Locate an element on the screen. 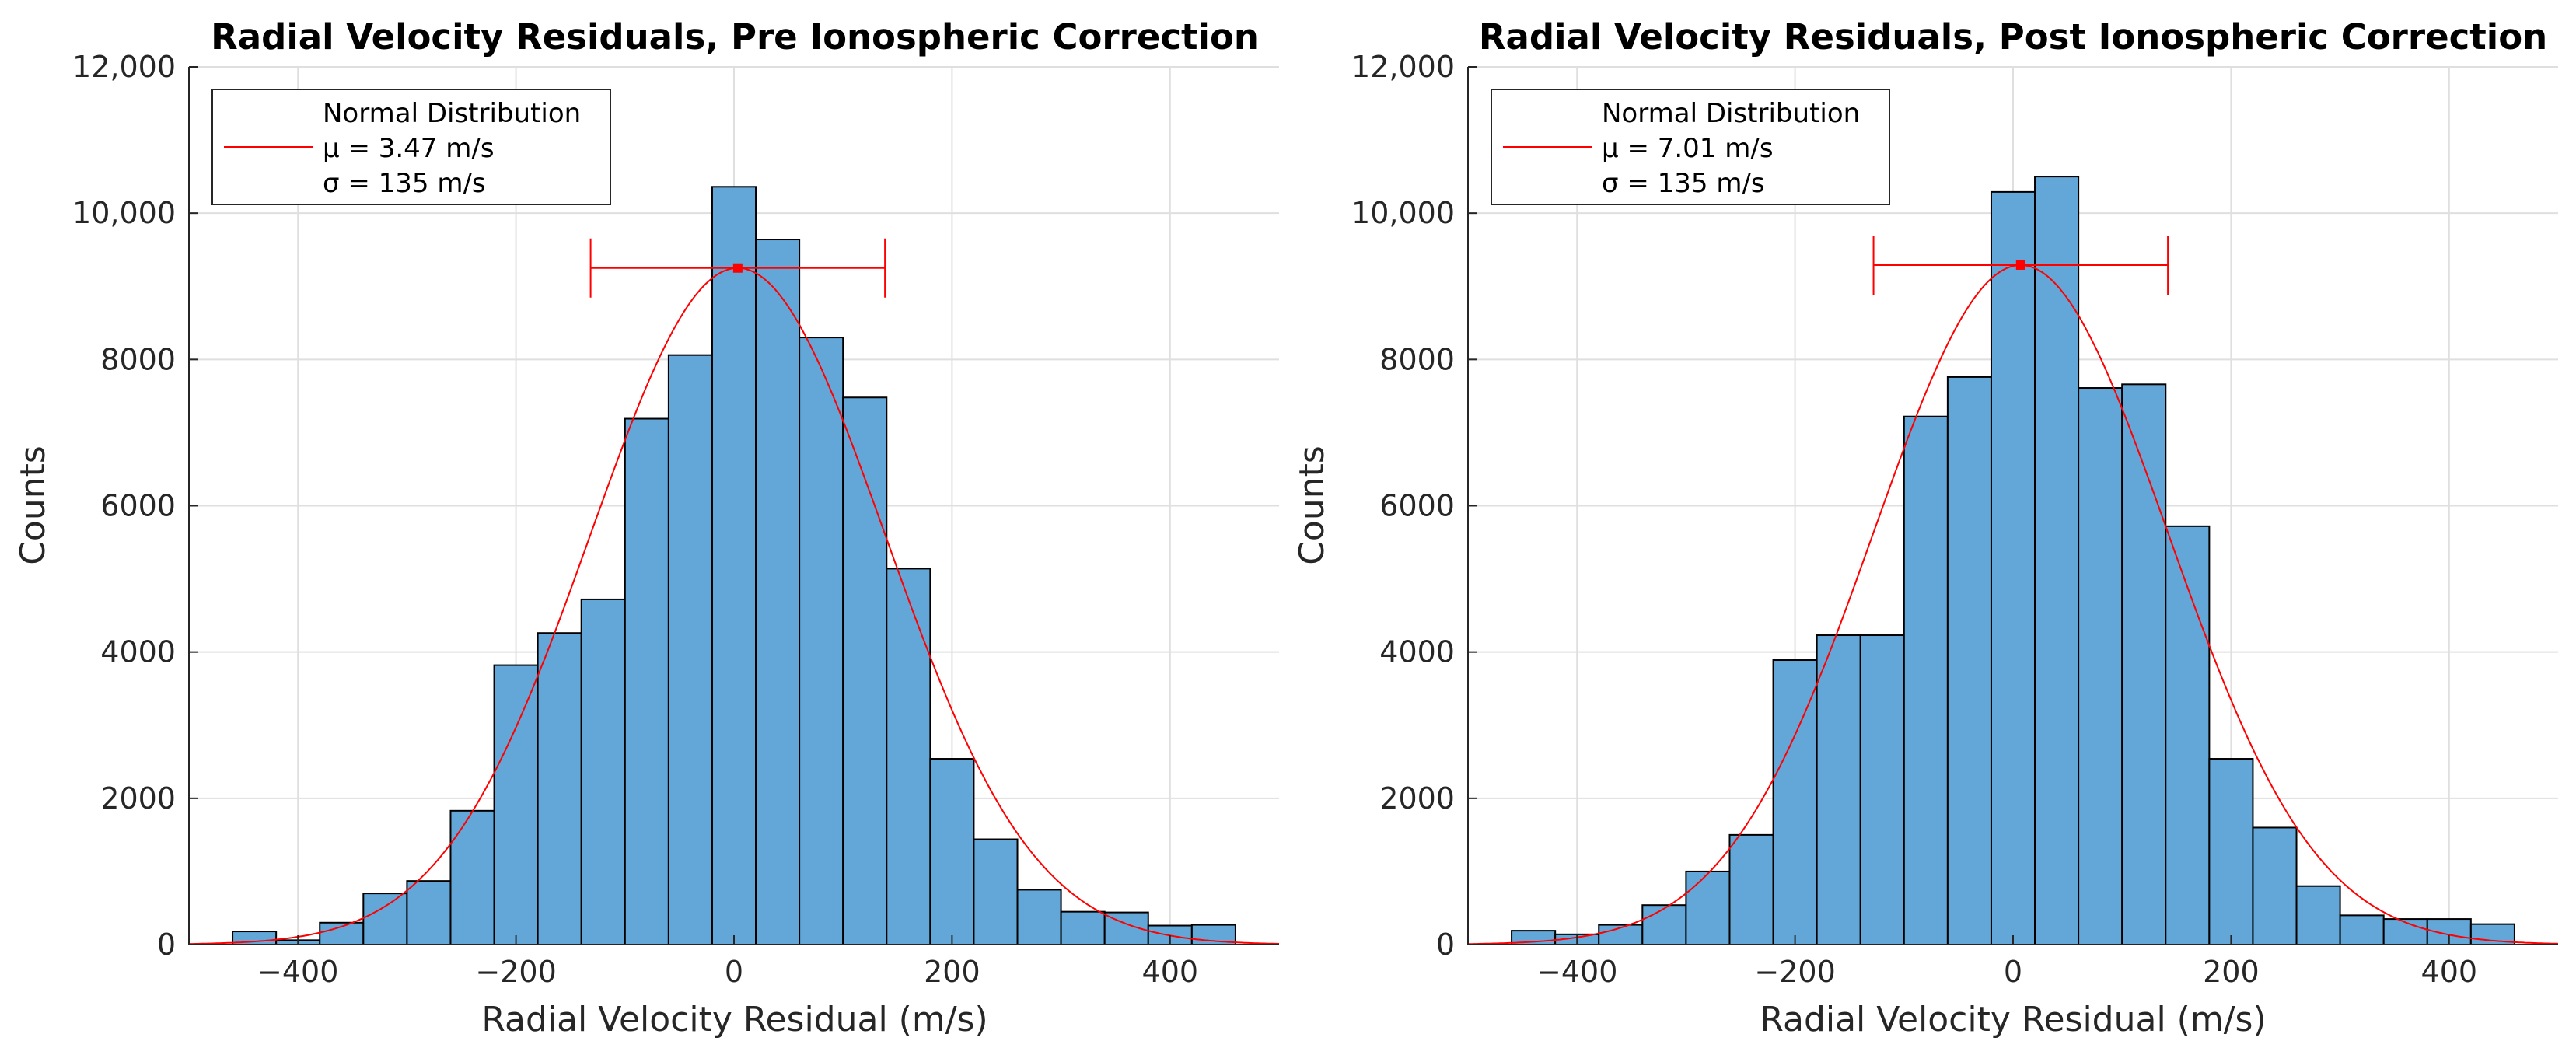 The image size is (2576, 1055). legend-box is located at coordinates (1690, 147).